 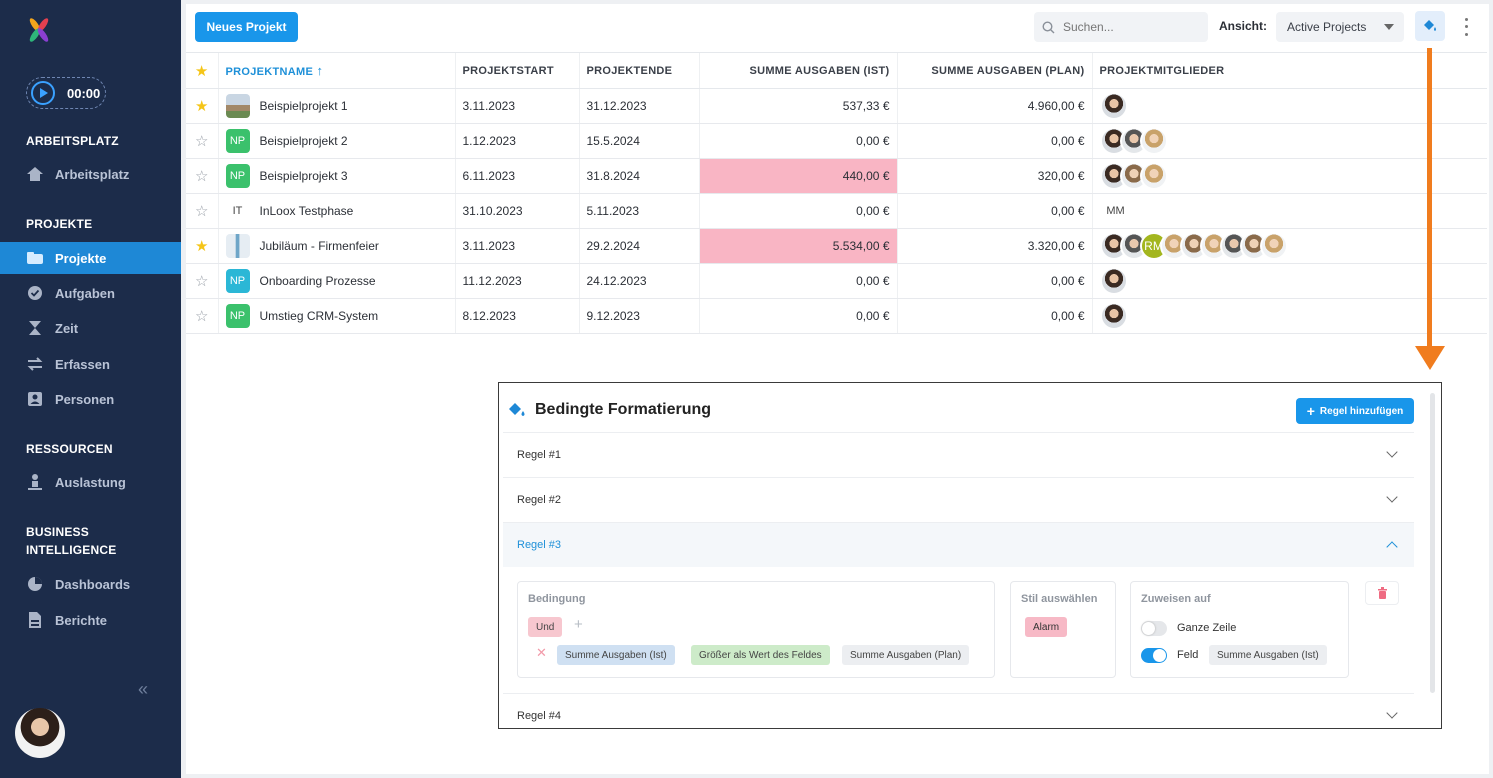 What do you see at coordinates (57, 532) in the screenshot?
I see `section-title-line: BUSINESS` at bounding box center [57, 532].